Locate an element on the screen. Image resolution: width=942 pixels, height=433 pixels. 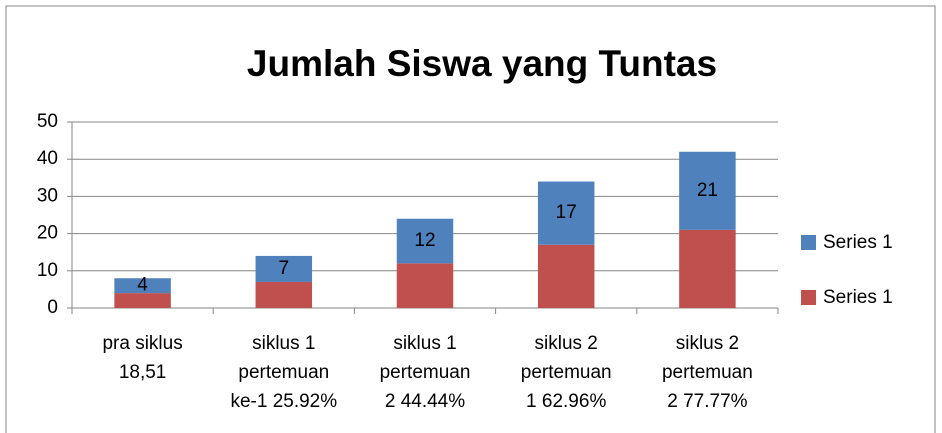
y-tick-label: 30 is located at coordinates (47, 195).